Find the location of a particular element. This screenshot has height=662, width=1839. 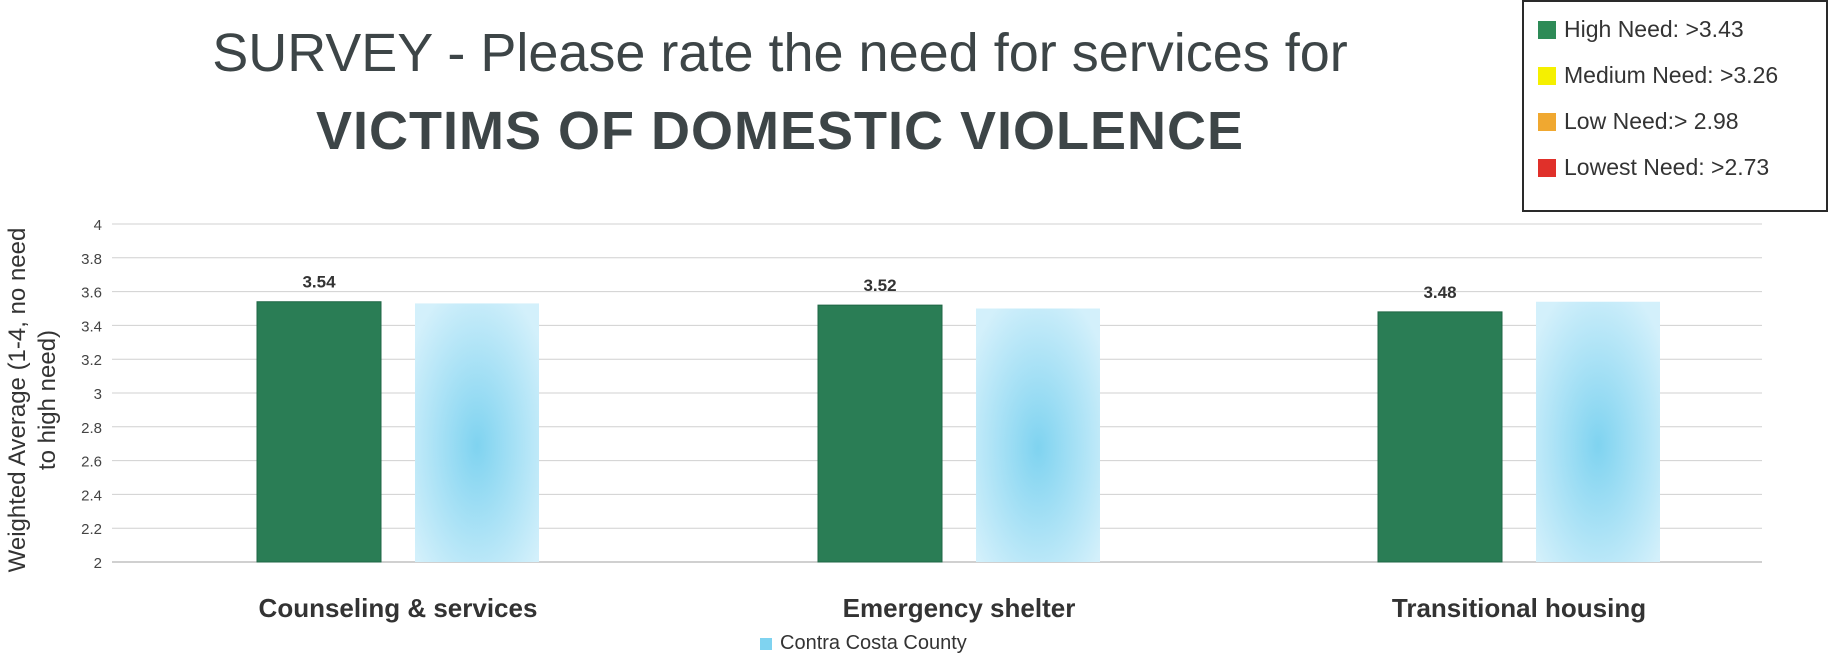

y-tick-label: 2 is located at coordinates (98, 563).